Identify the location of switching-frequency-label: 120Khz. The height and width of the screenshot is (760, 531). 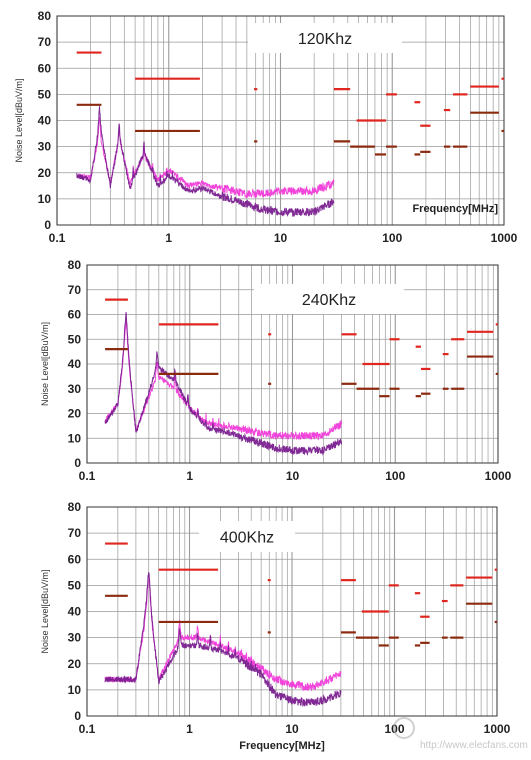
(325, 39).